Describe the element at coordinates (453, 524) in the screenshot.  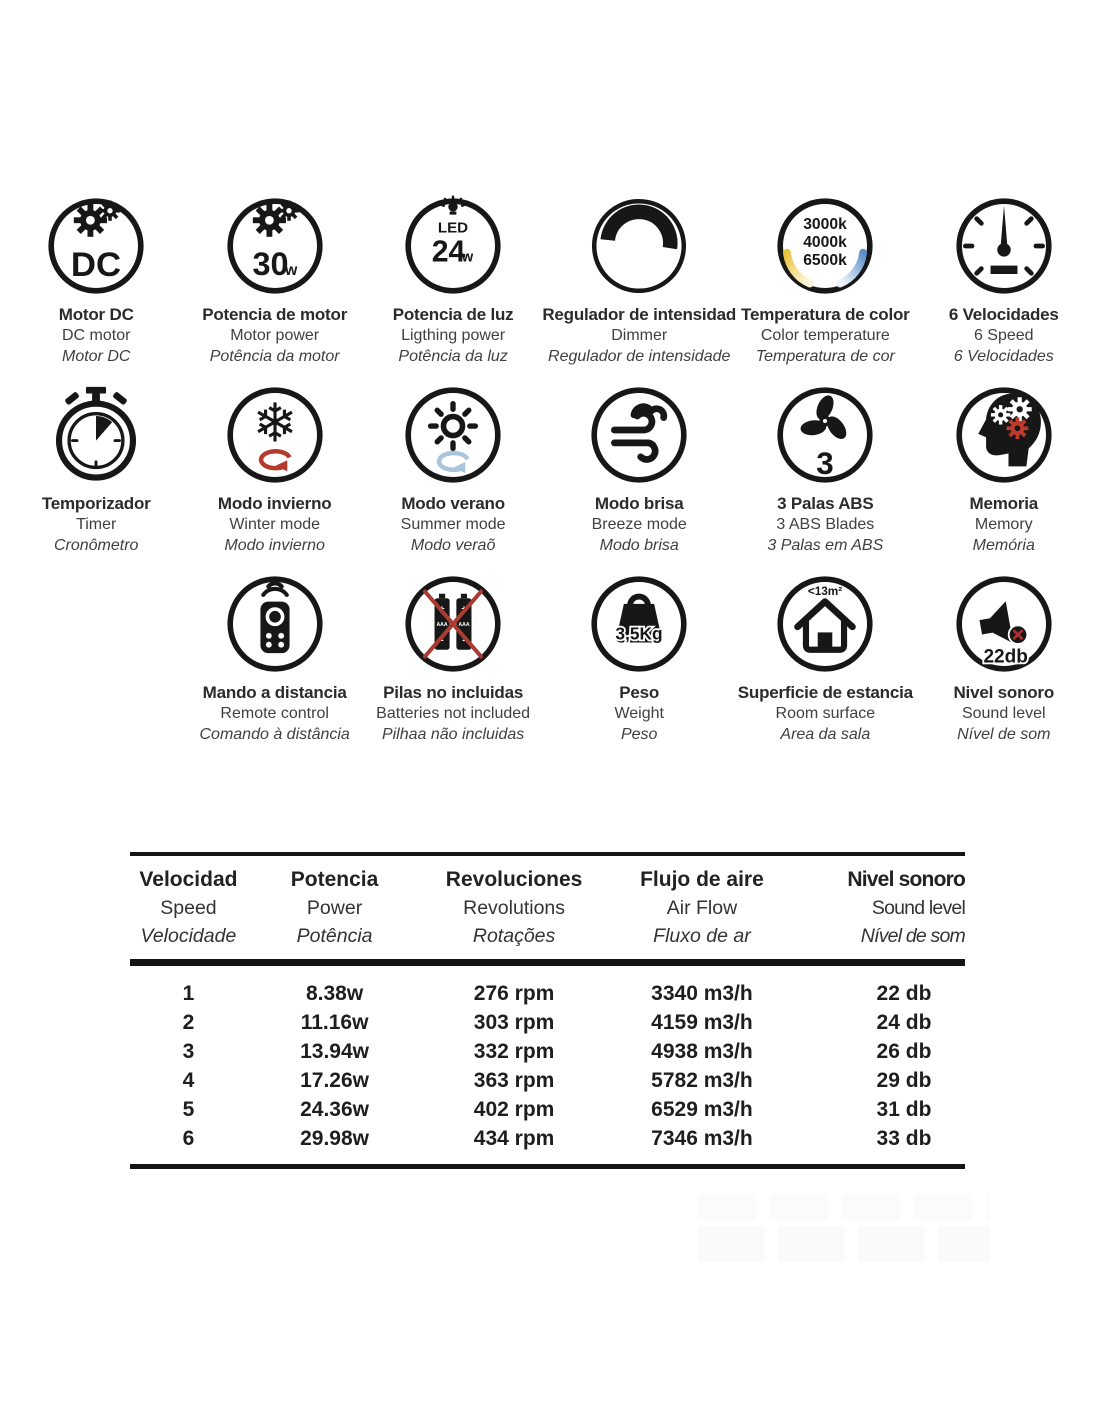
I see `feature-subtitle-en: Summer mode` at that location.